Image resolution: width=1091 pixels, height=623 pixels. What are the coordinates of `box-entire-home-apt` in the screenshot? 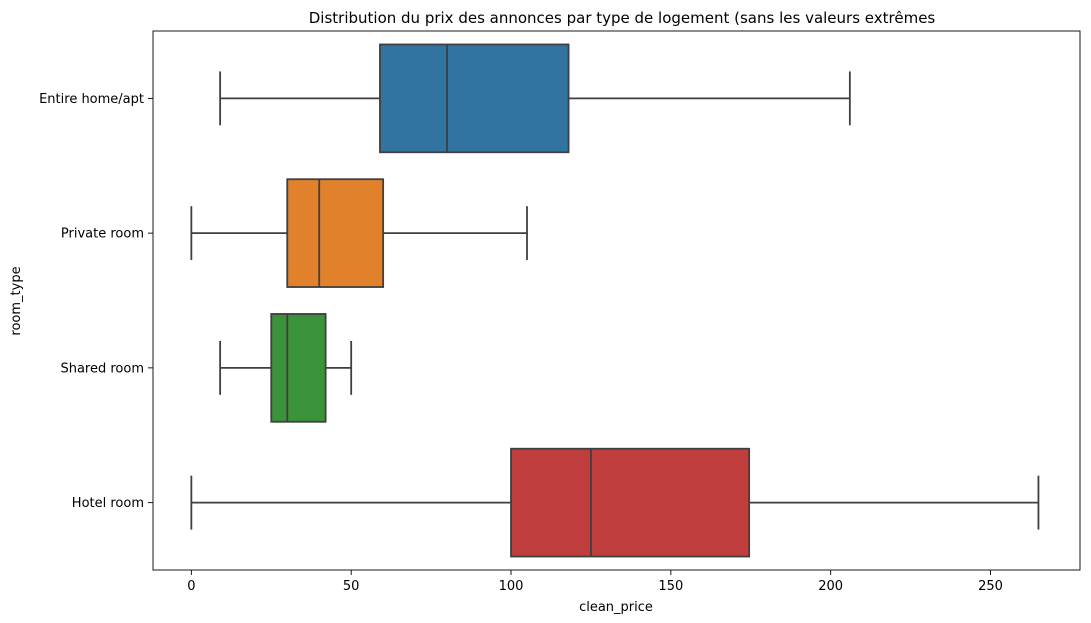 It's located at (474, 98).